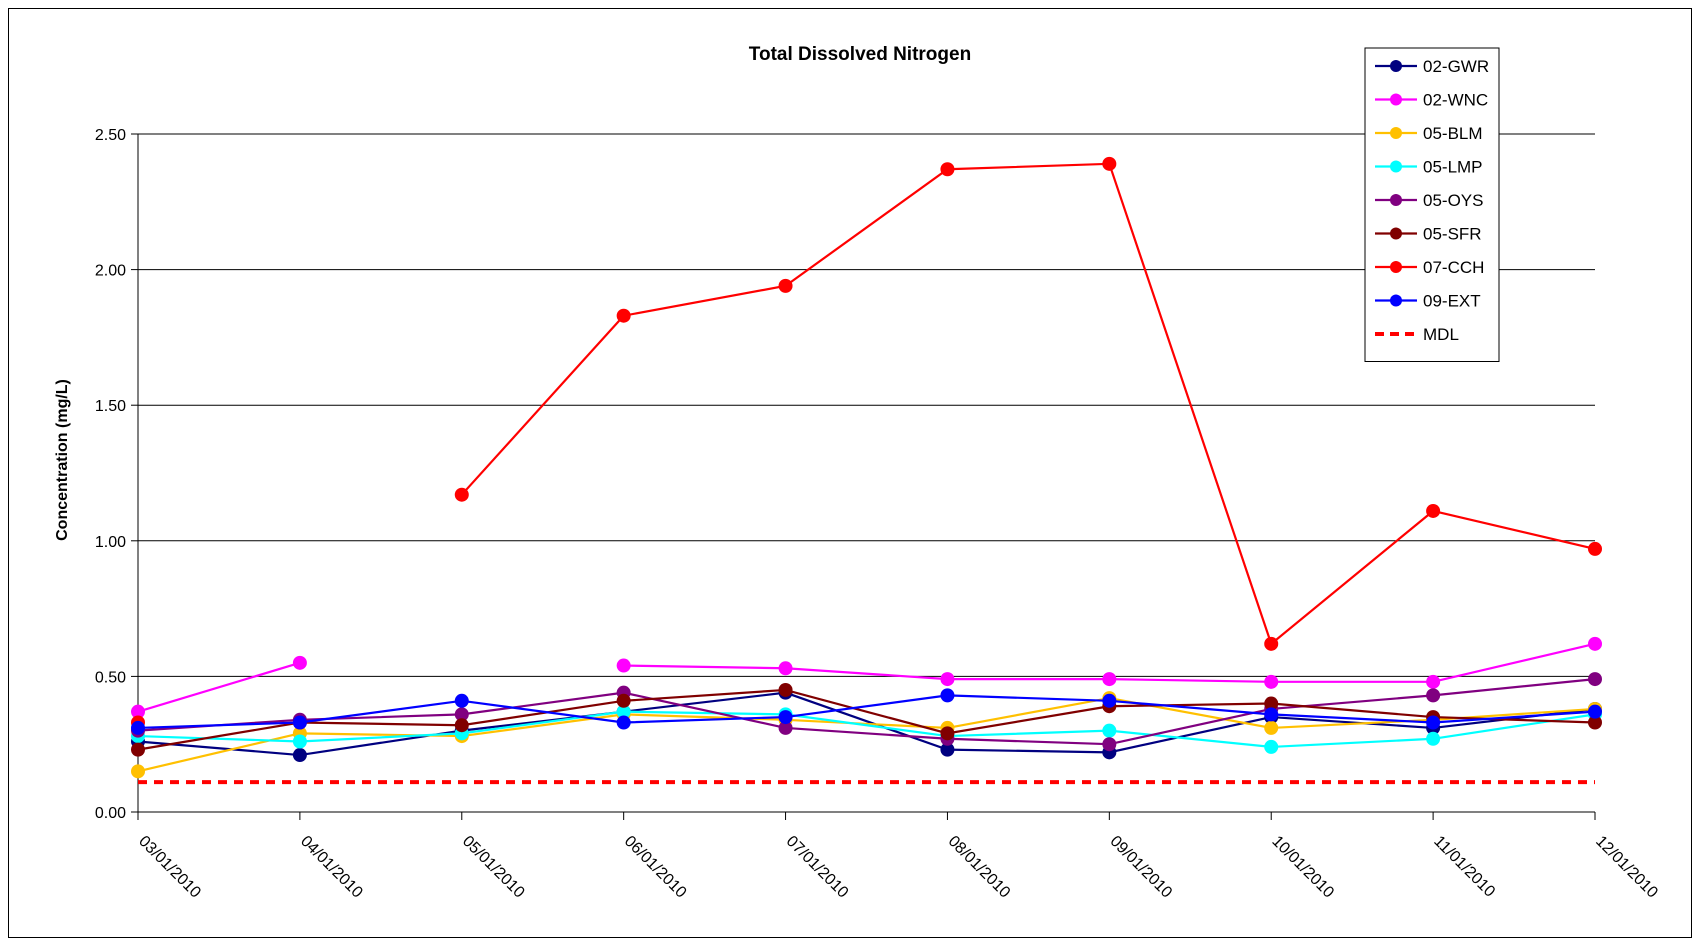  Describe the element at coordinates (1455, 100) in the screenshot. I see `legend-label-02-wnc: 02-WNC` at that location.